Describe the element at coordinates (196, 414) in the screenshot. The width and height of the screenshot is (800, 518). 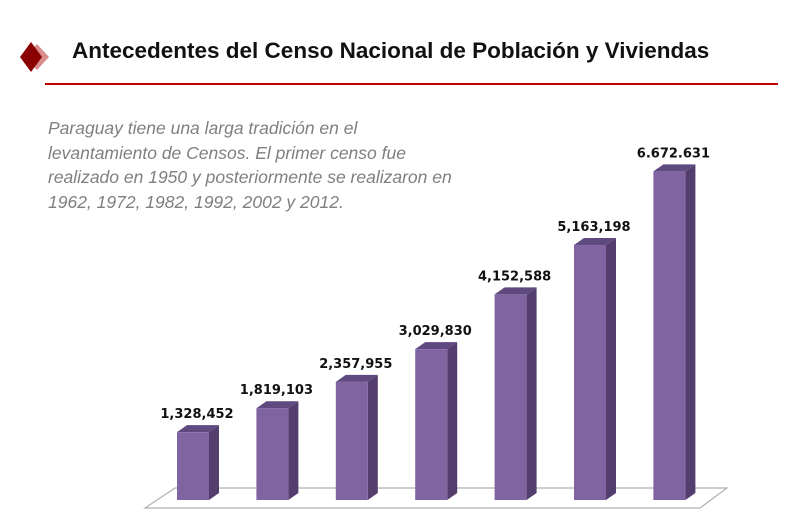
I see `data-label: 1,328,452` at that location.